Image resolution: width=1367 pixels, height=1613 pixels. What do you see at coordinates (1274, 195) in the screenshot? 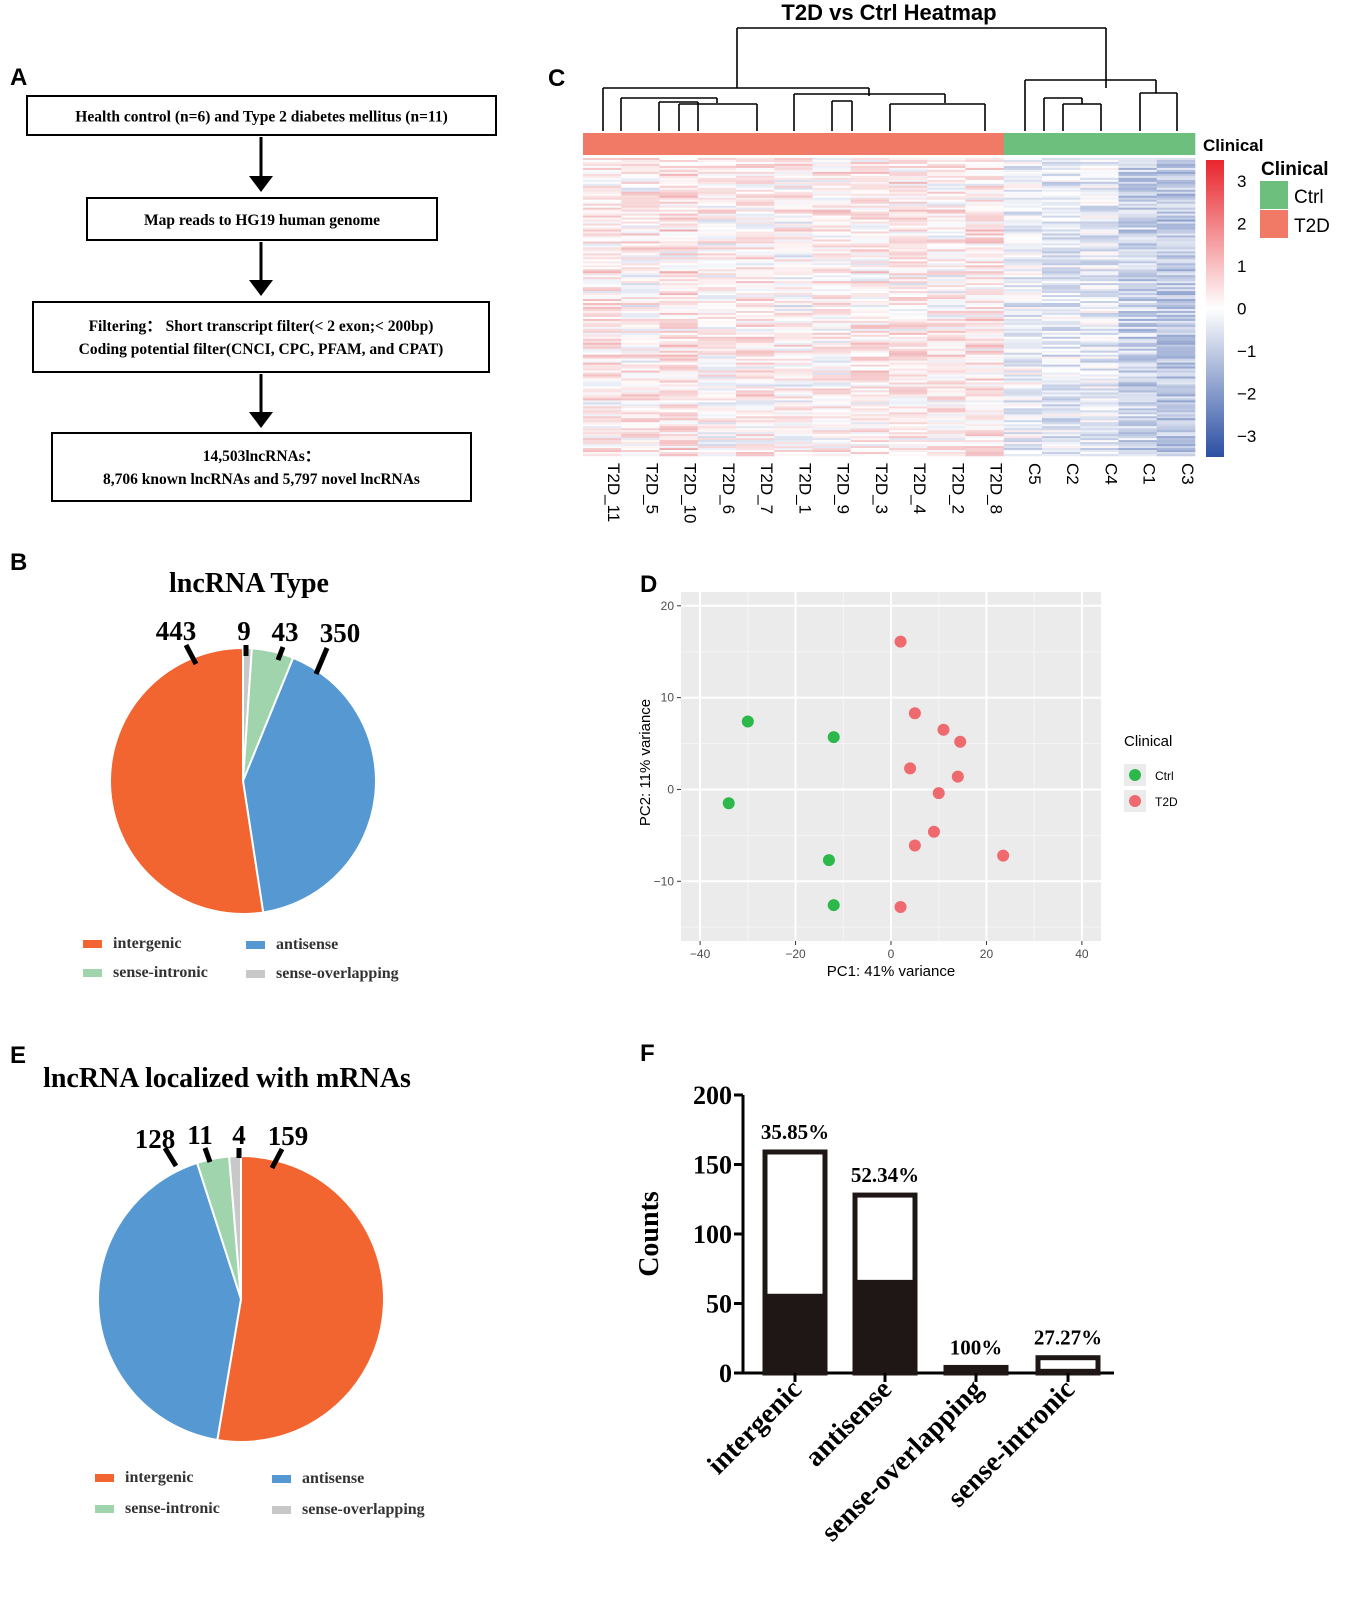
I see `clinical-legend-swatch-ctrl` at bounding box center [1274, 195].